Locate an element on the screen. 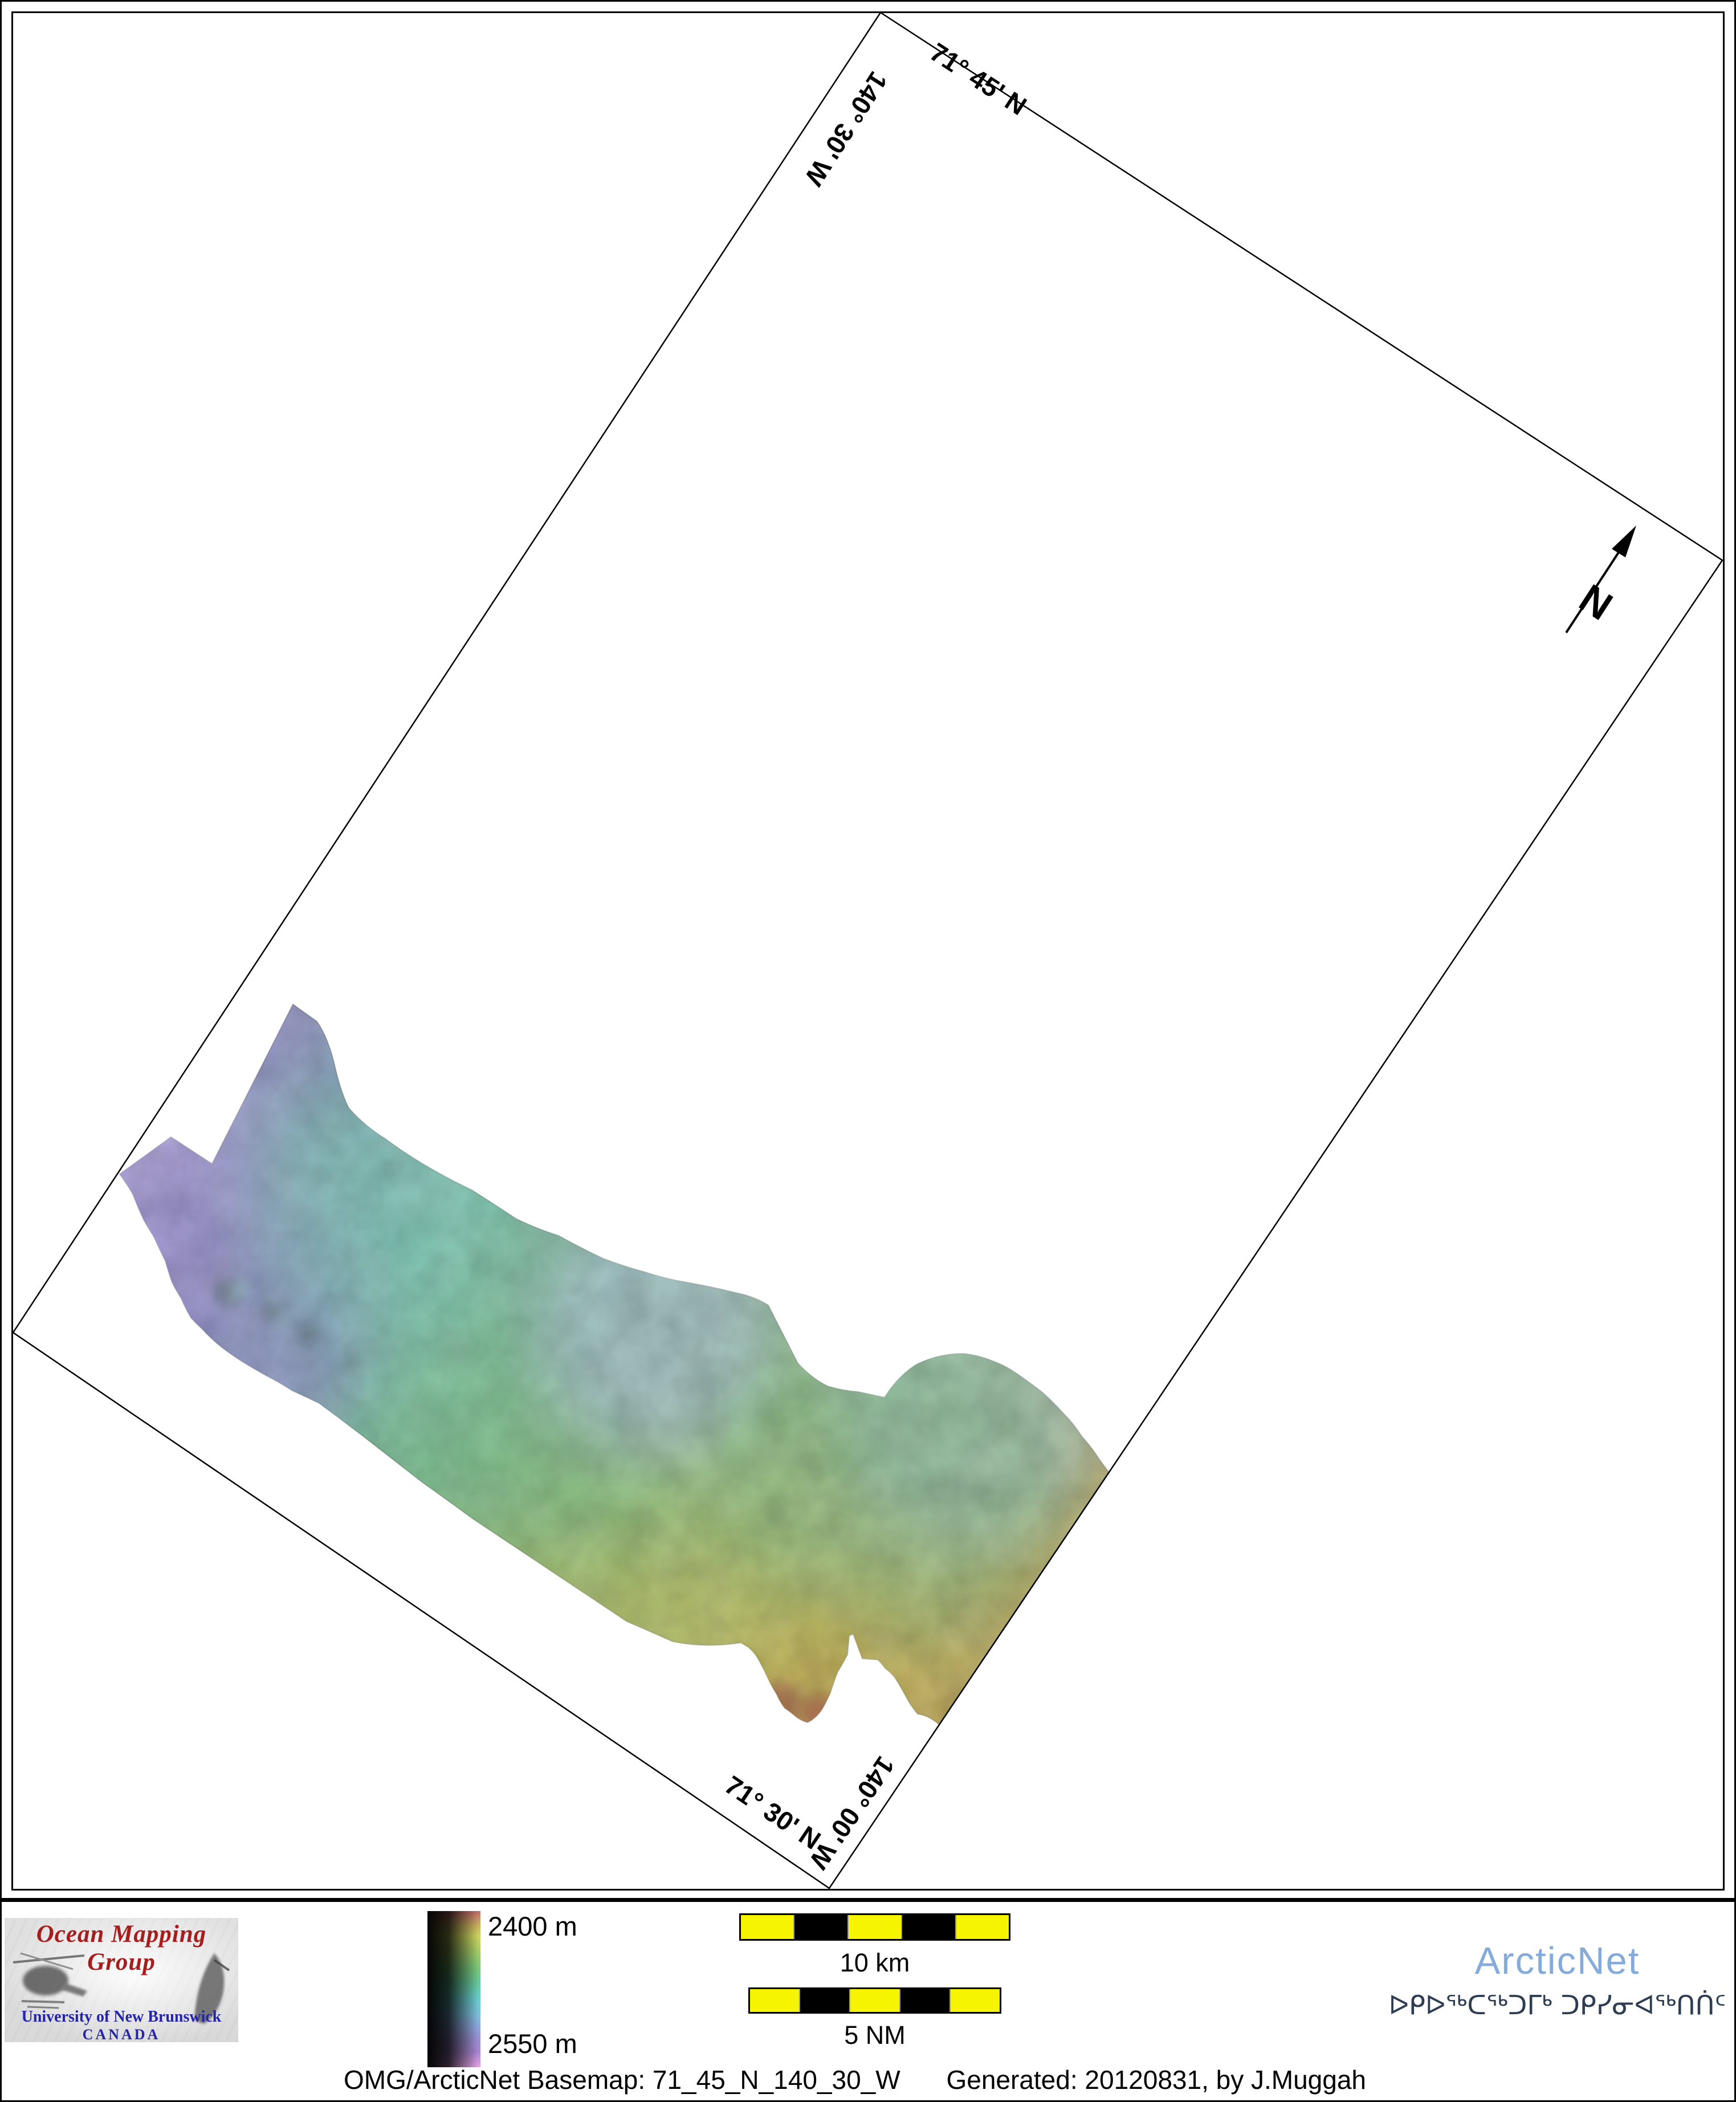  arcticnet-logo: ArcticNet ᐅᑭᐅᖅᑕᖅᑐᒥᒃ ᑐᑭᓯᓂᐊᖅᑎᑏᑦ is located at coordinates (1557, 1979).